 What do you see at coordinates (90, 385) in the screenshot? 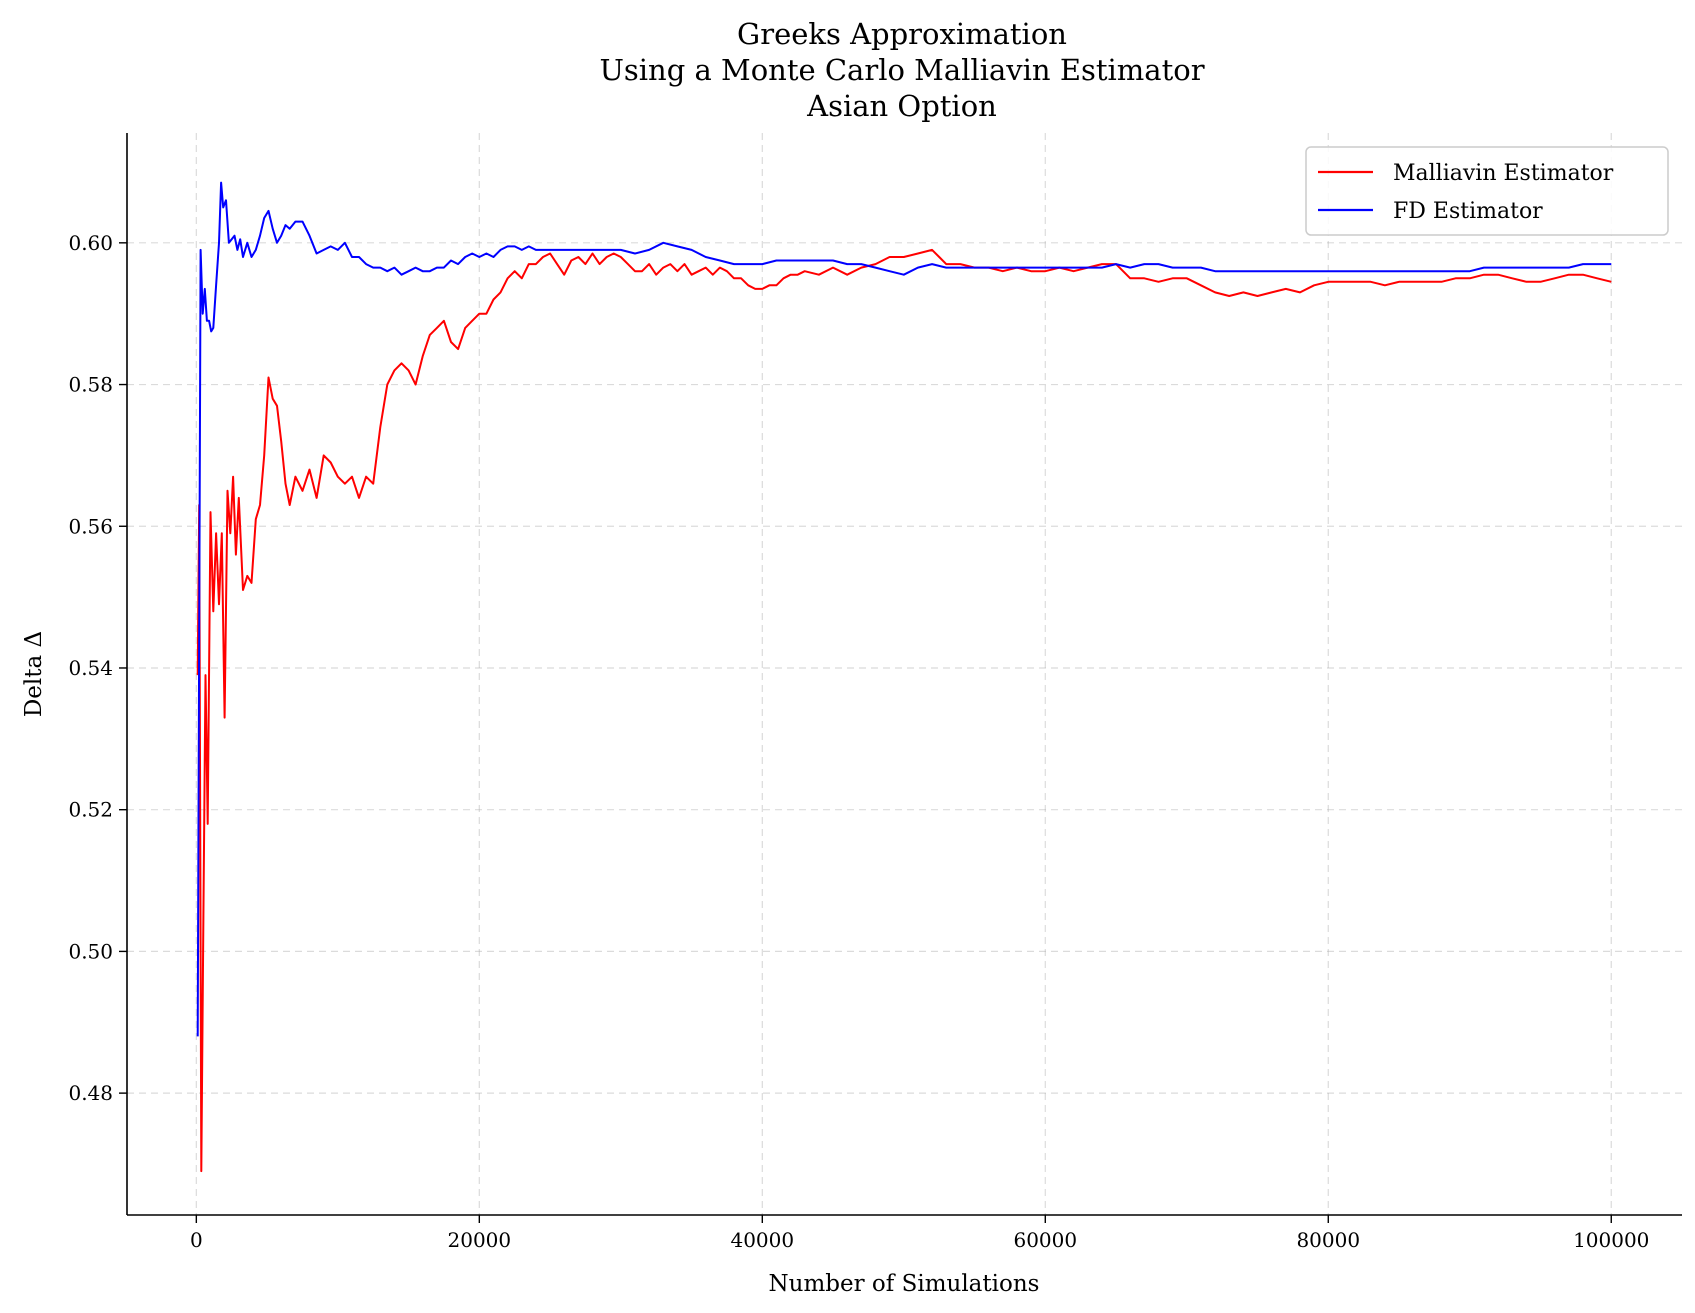
I see `y-tick-label: 0.58` at bounding box center [90, 385].